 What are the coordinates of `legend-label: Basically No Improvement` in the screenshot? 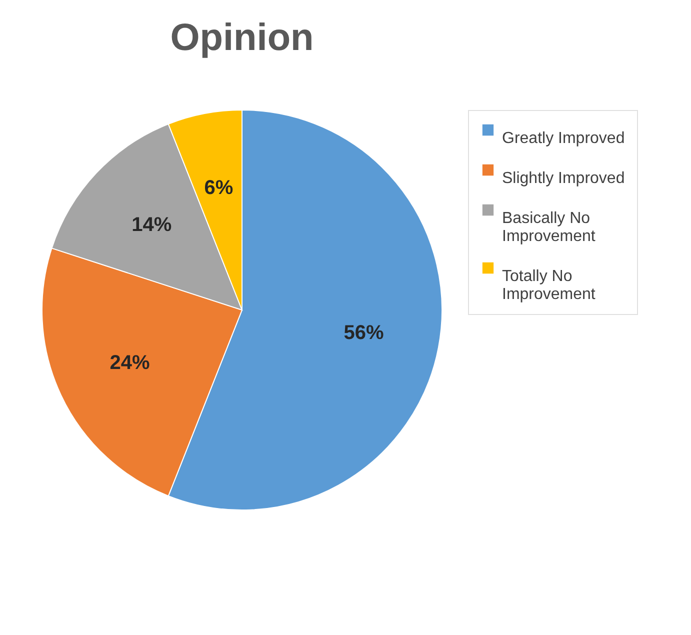 It's located at (549, 227).